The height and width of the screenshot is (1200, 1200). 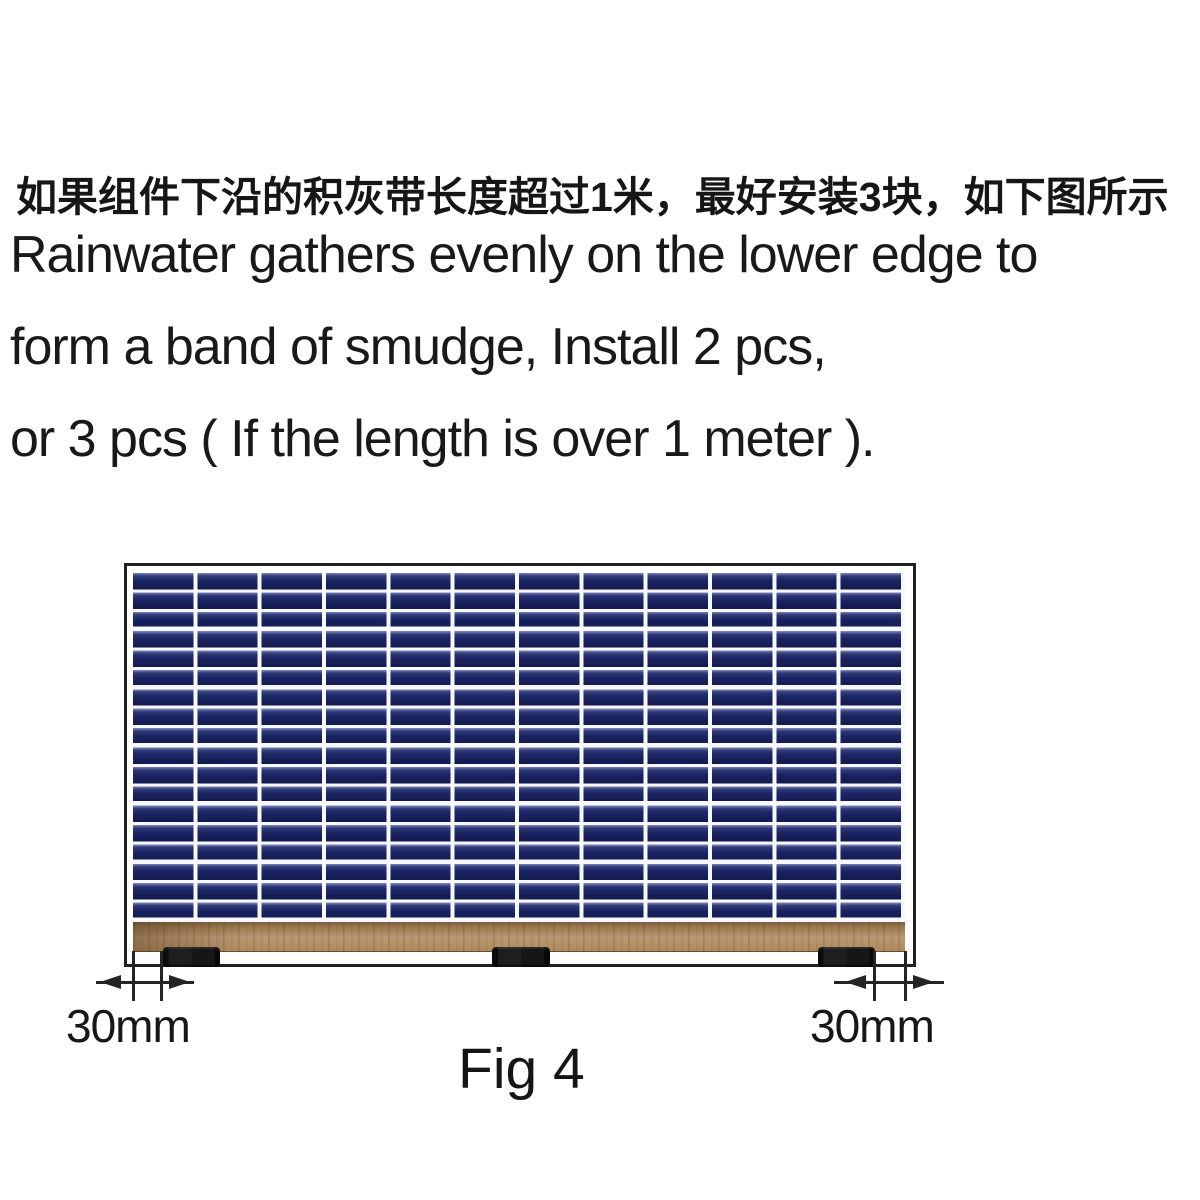 I want to click on dimension-left-extension-line-clip-edge, so click(x=161, y=976).